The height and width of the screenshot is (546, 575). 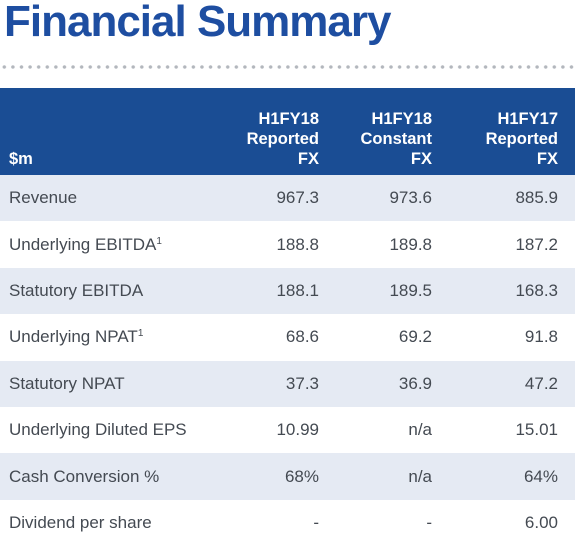 I want to click on page-title: Financial Summary, so click(x=197, y=23).